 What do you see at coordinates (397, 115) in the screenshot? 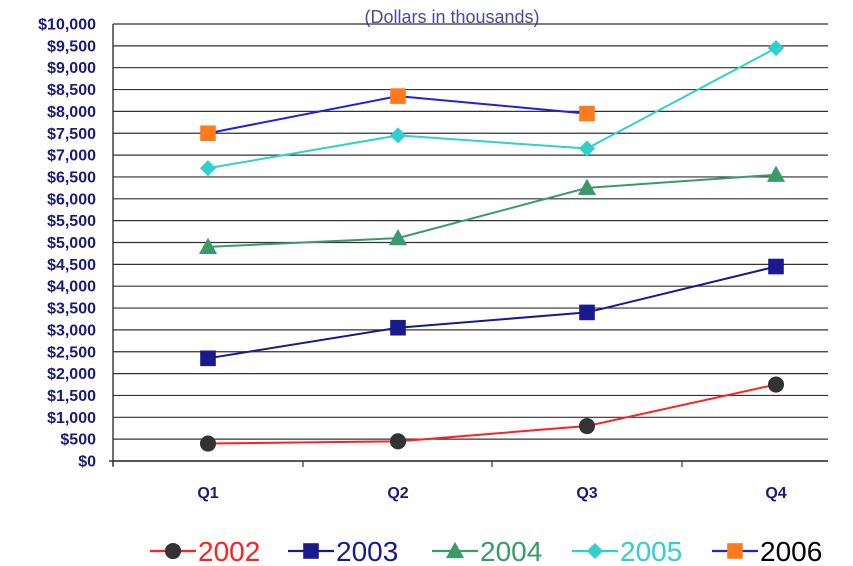
I see `series-2006` at bounding box center [397, 115].